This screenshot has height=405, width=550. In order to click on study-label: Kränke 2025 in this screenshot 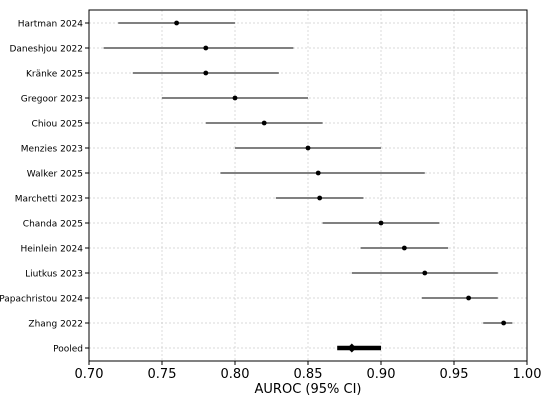, I will do `click(54, 75)`.